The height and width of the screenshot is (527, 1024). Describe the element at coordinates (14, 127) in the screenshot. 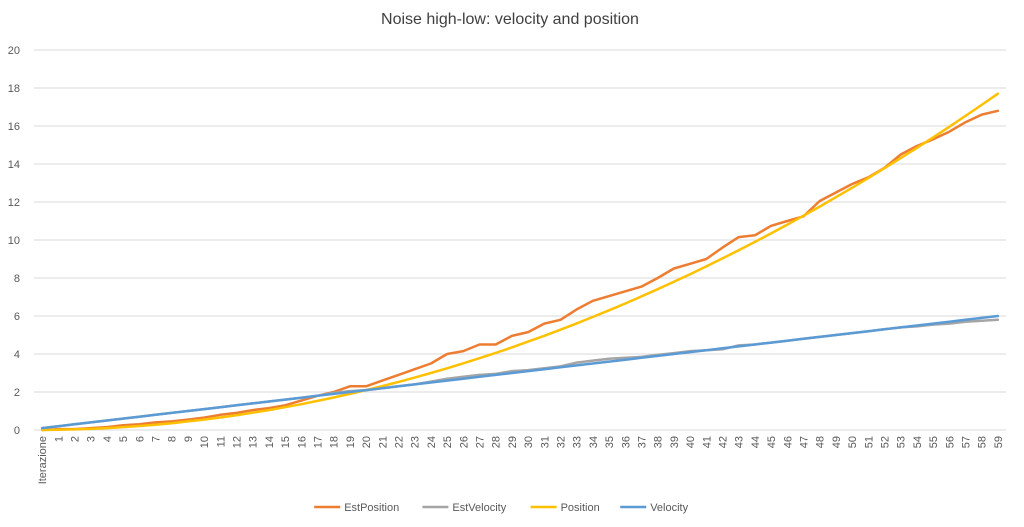

I see `y-tick-label: 16` at that location.